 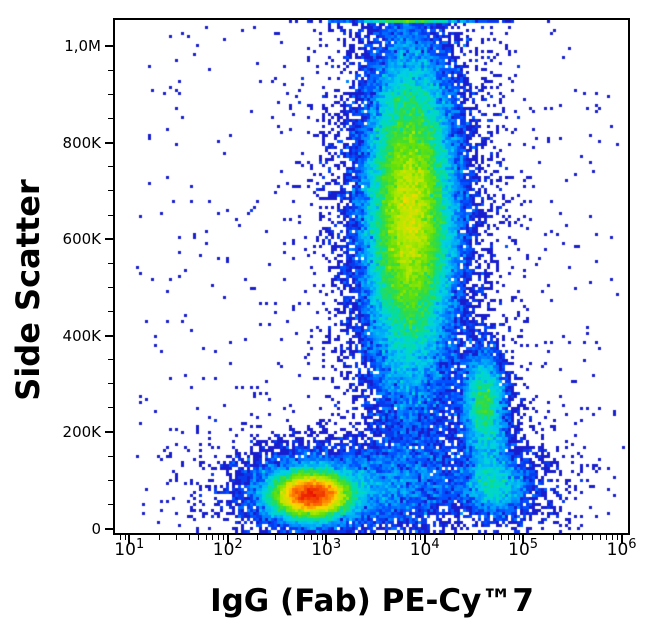 I want to click on x-axis-tick-label: 10⁶, so click(x=621, y=548).